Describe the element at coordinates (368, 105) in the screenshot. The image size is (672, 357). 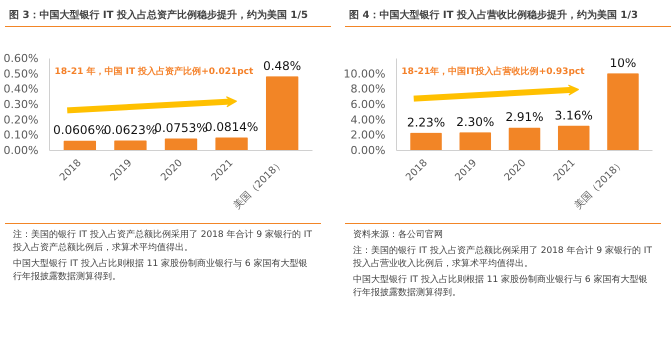
I see `y-tick-label: 6.00%` at that location.